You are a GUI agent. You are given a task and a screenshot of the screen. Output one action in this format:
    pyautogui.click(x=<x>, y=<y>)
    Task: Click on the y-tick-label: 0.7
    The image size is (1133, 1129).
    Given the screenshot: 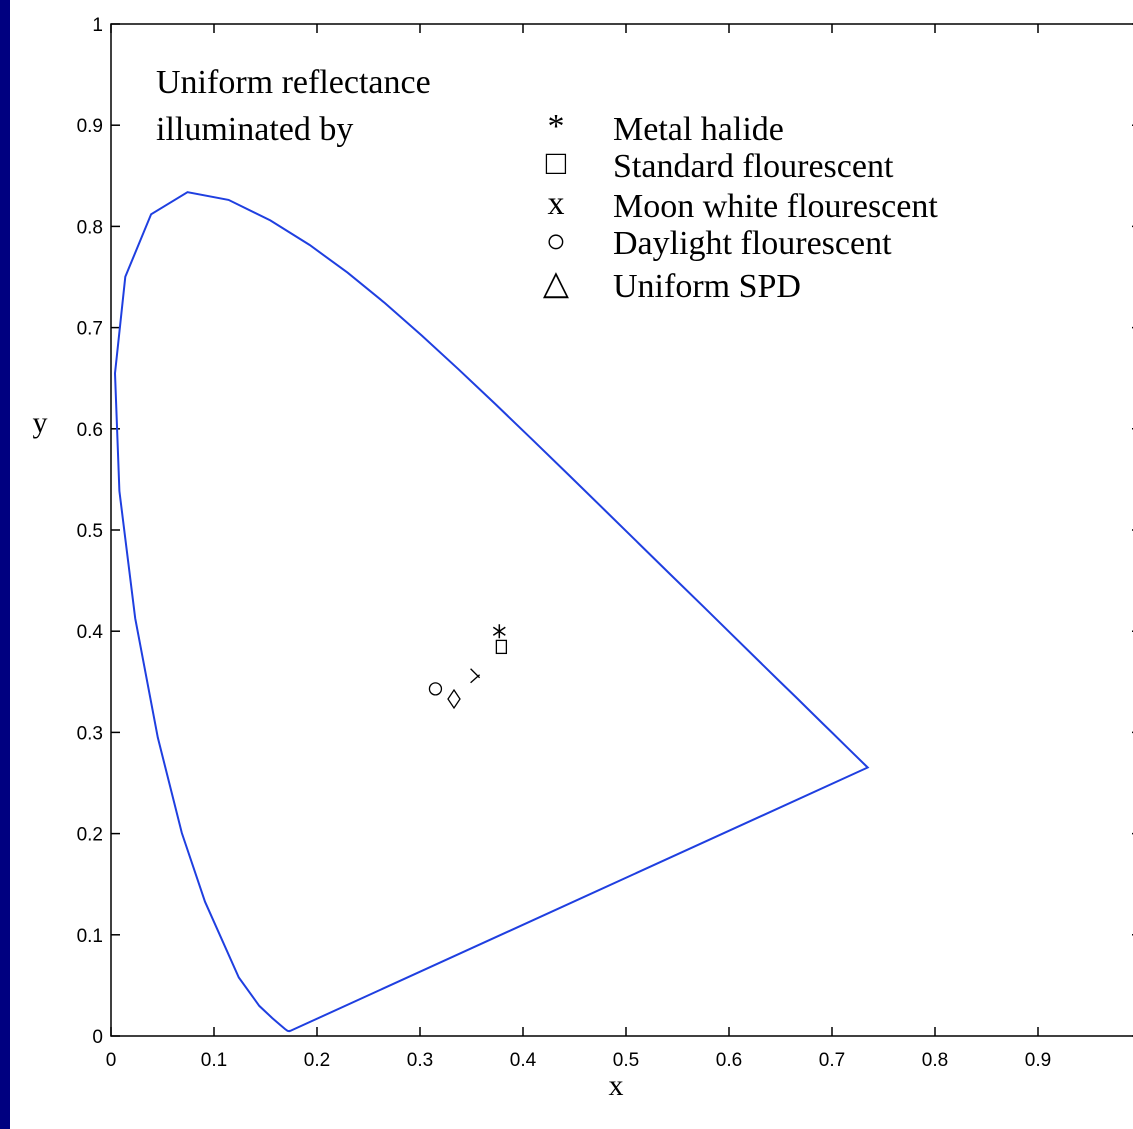 What is the action you would take?
    pyautogui.click(x=90, y=329)
    